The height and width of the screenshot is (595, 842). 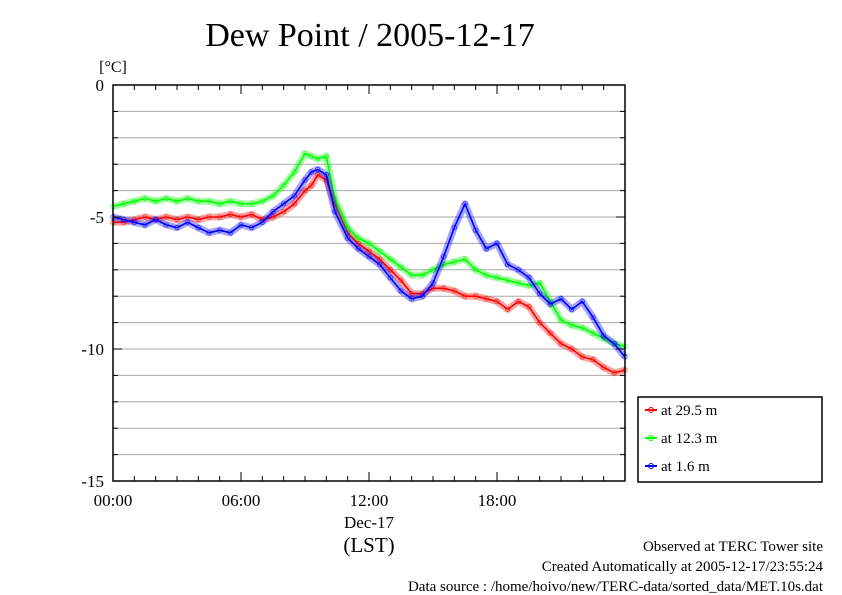 I want to click on chart-title: Dew Point / 2005-12-17, so click(x=370, y=35).